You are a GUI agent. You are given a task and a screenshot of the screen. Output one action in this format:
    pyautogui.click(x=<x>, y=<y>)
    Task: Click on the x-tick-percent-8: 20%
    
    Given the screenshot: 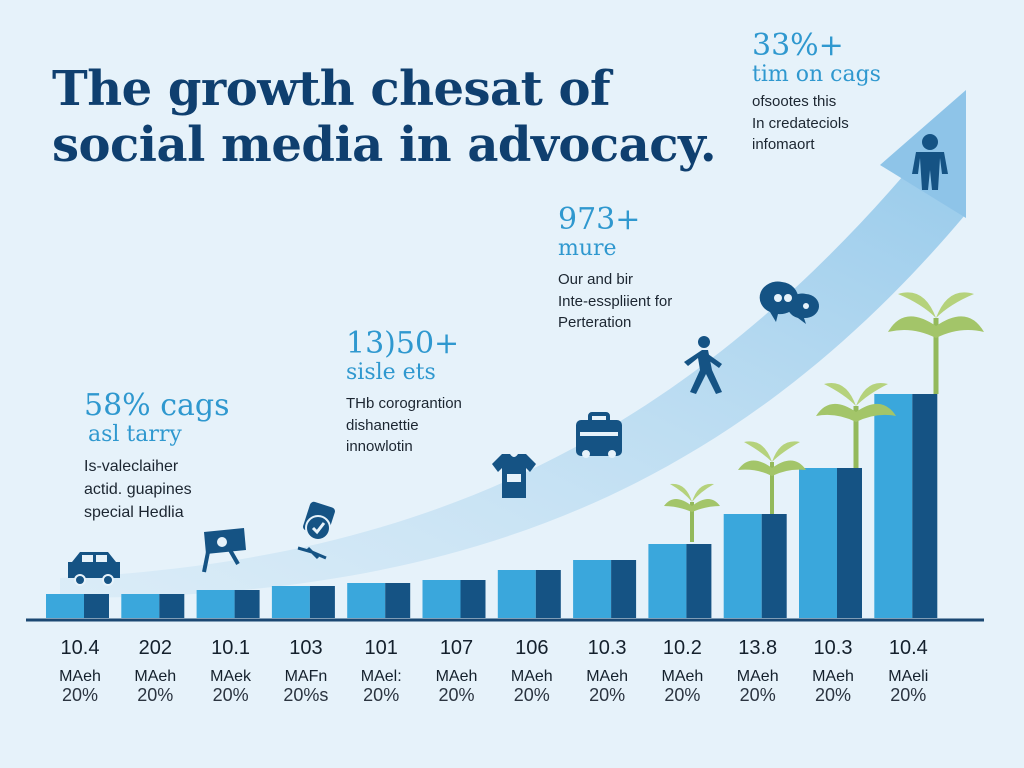 What is the action you would take?
    pyautogui.click(x=607, y=695)
    